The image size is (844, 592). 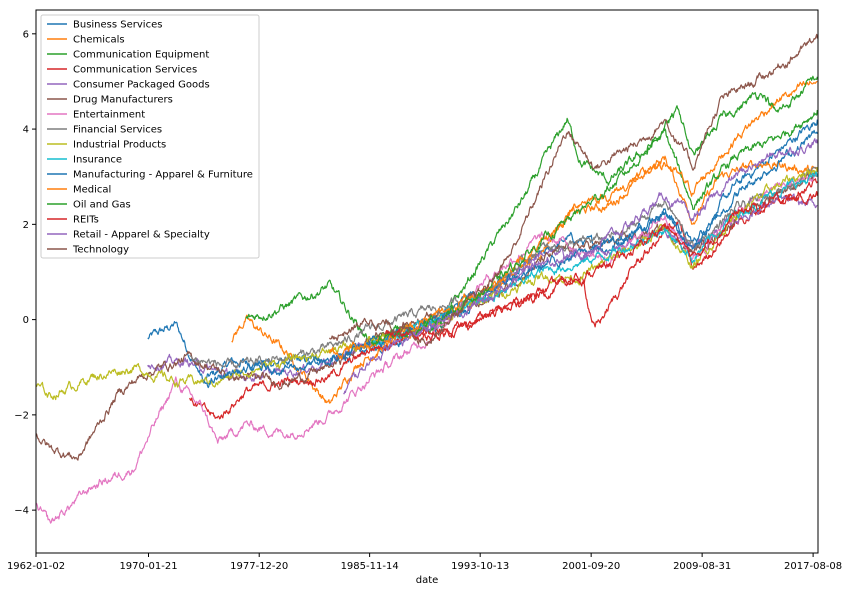 I want to click on x-tick-label: 2001-09-20, so click(x=591, y=566).